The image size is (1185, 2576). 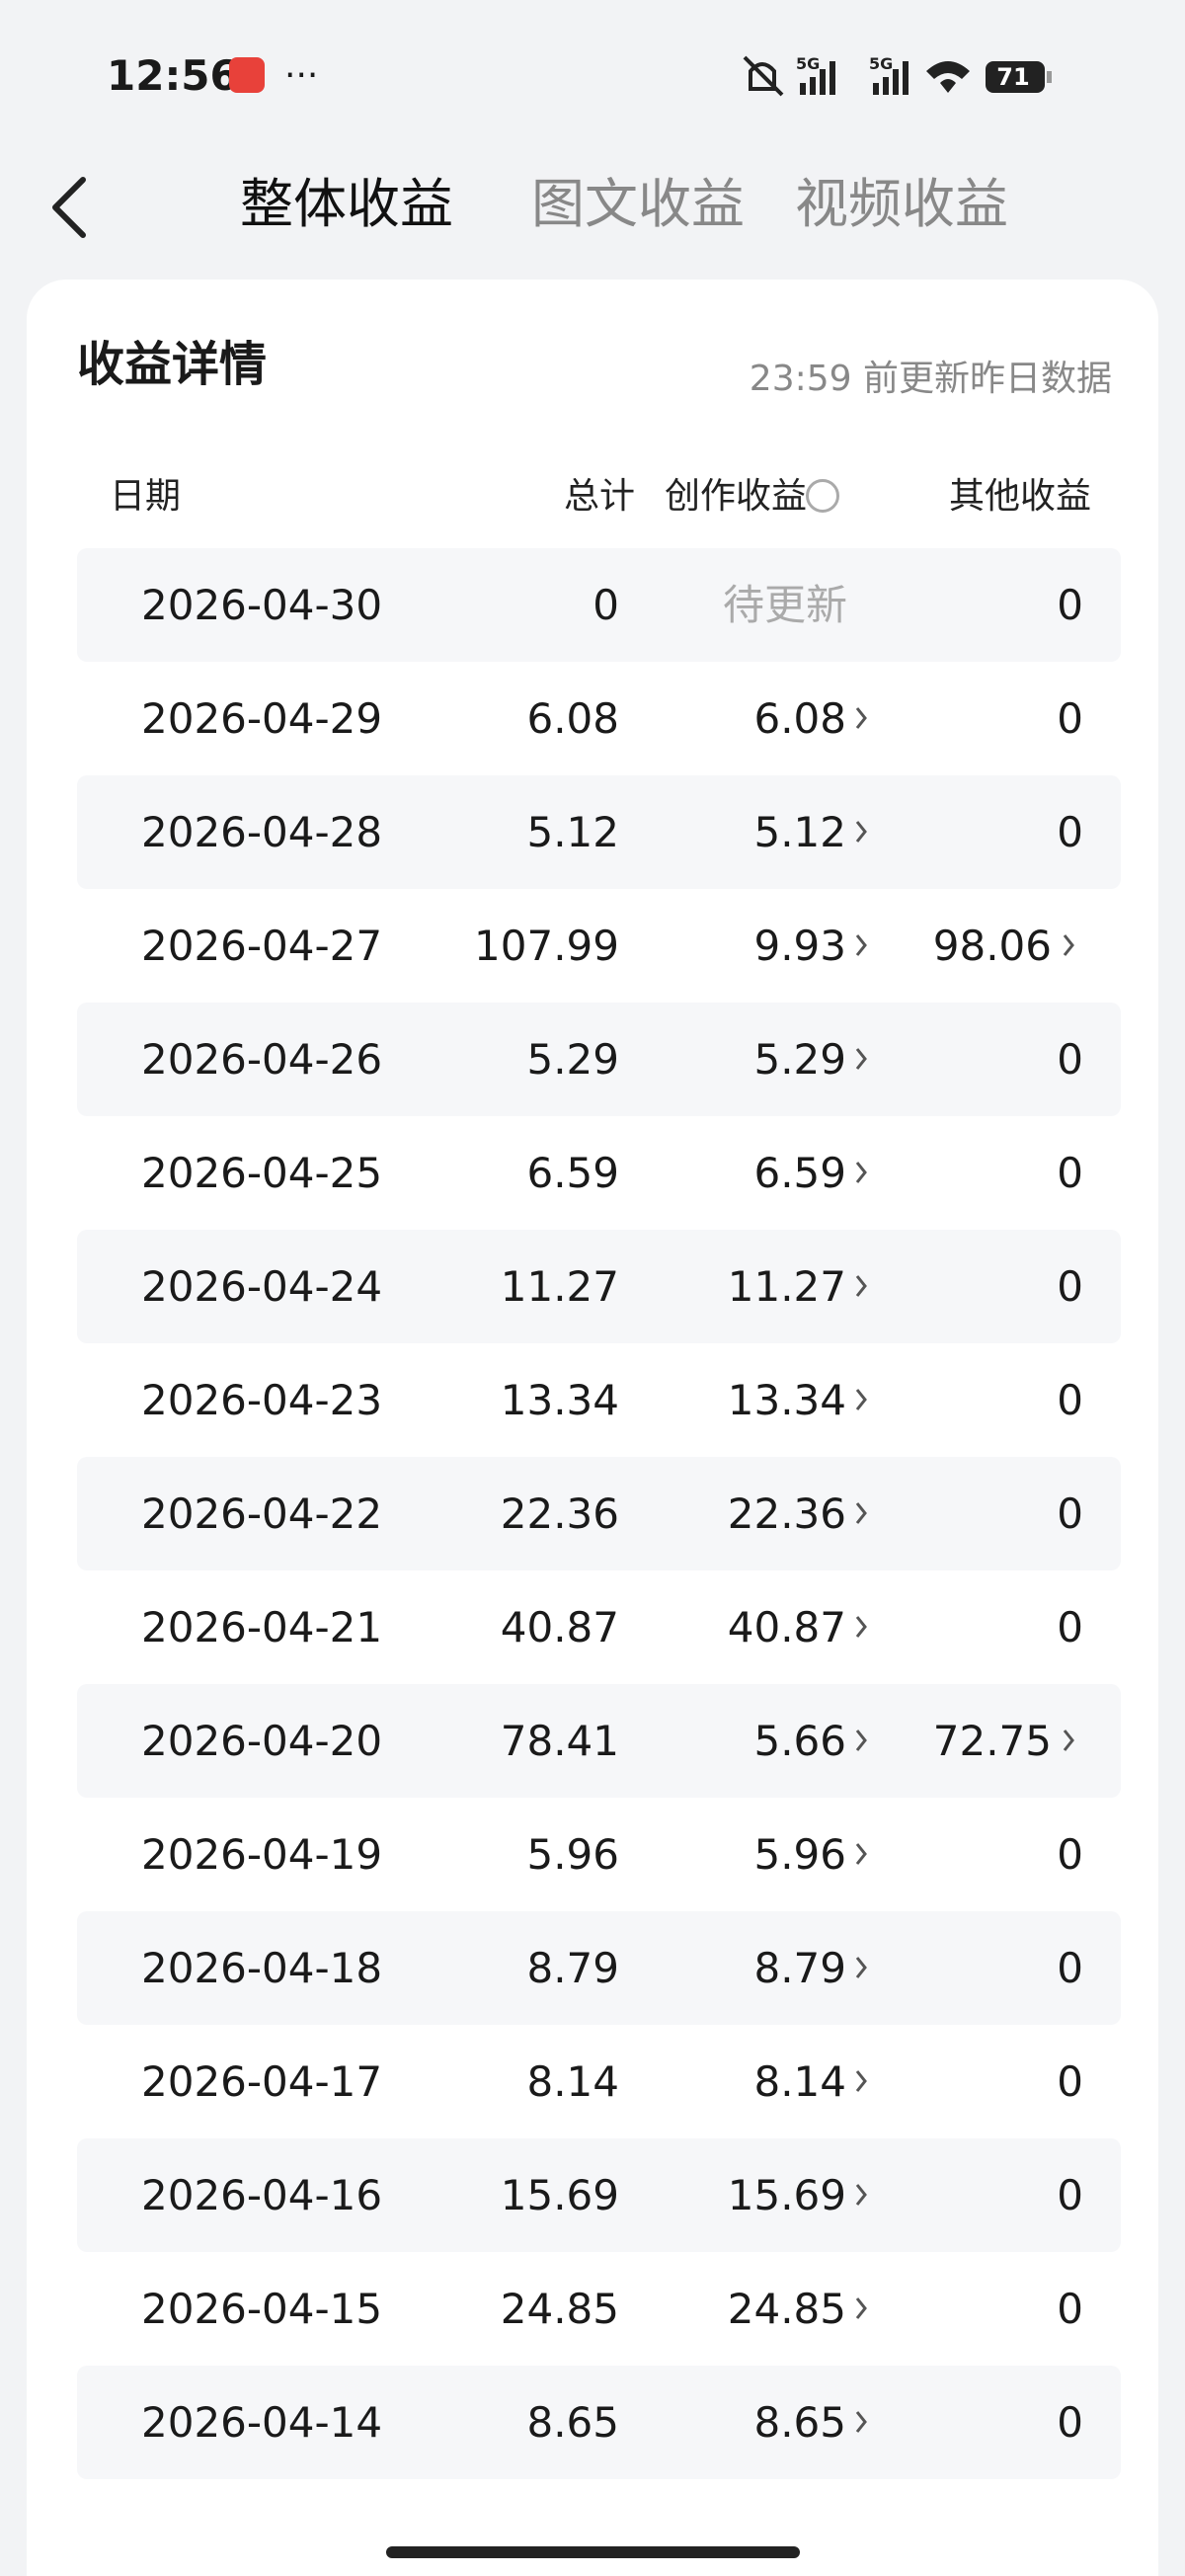 I want to click on total-cell: 24.85, so click(x=560, y=2309).